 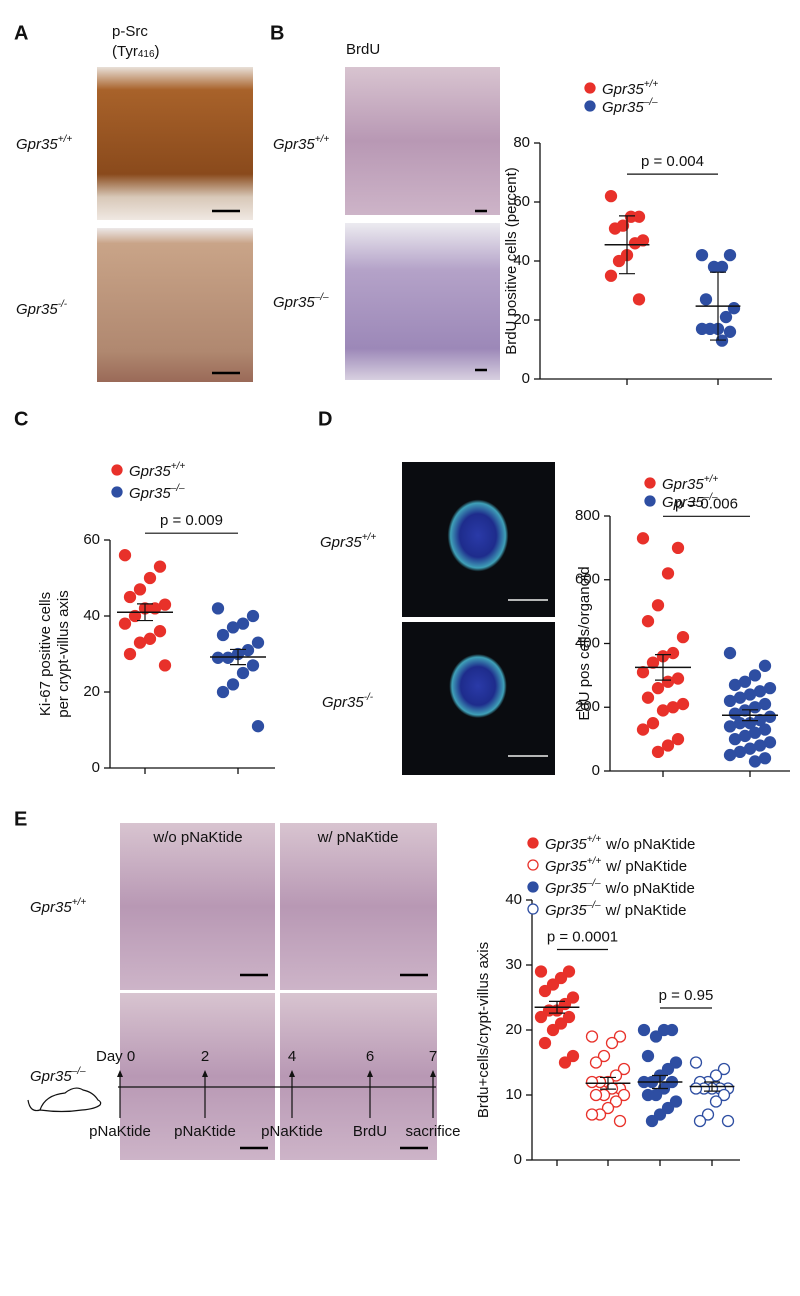 I want to click on y-tick-label: 20, so click(x=521, y=319).